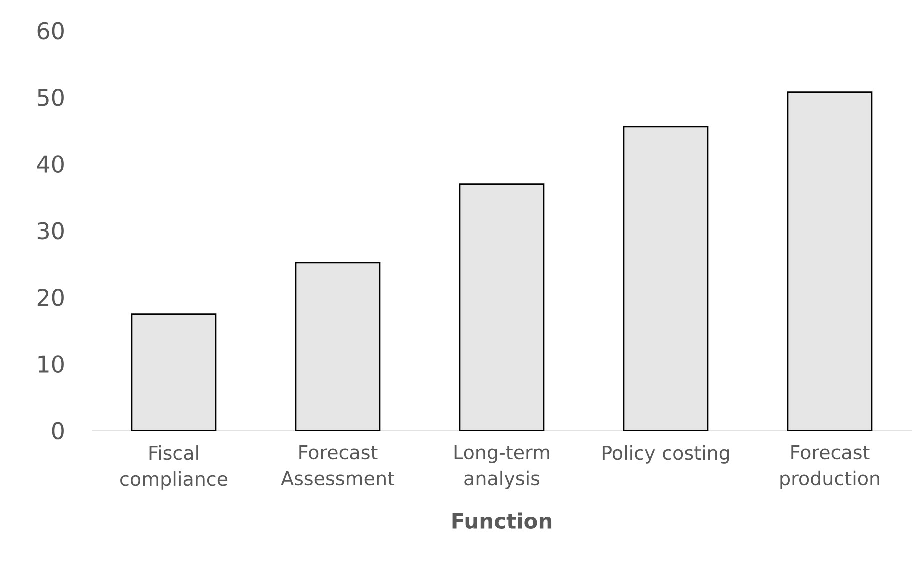  Describe the element at coordinates (174, 468) in the screenshot. I see `x-tick-label: Fiscal compliance` at that location.